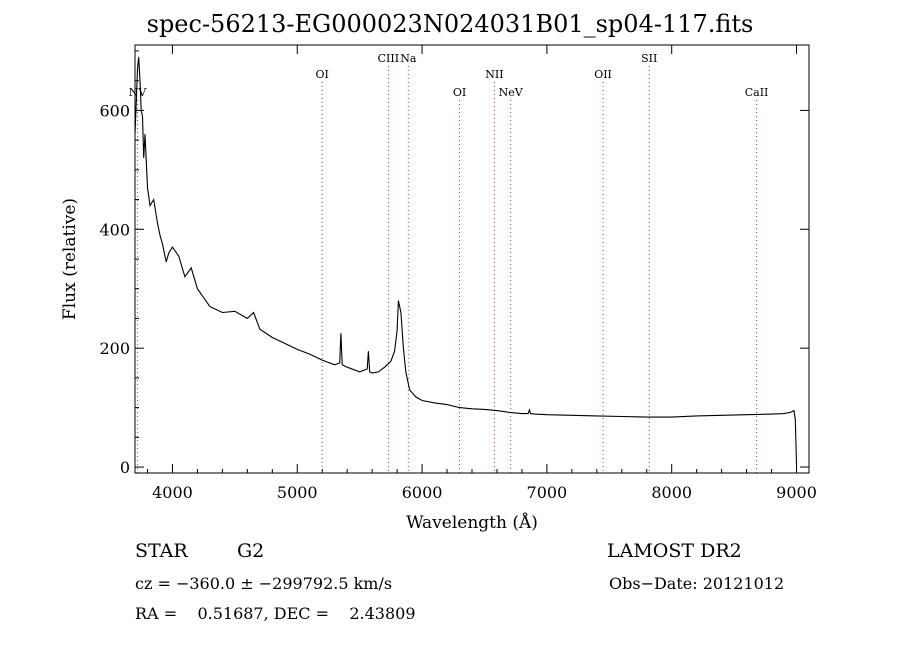 The width and height of the screenshot is (900, 650). I want to click on line-label: CIII, so click(388, 58).